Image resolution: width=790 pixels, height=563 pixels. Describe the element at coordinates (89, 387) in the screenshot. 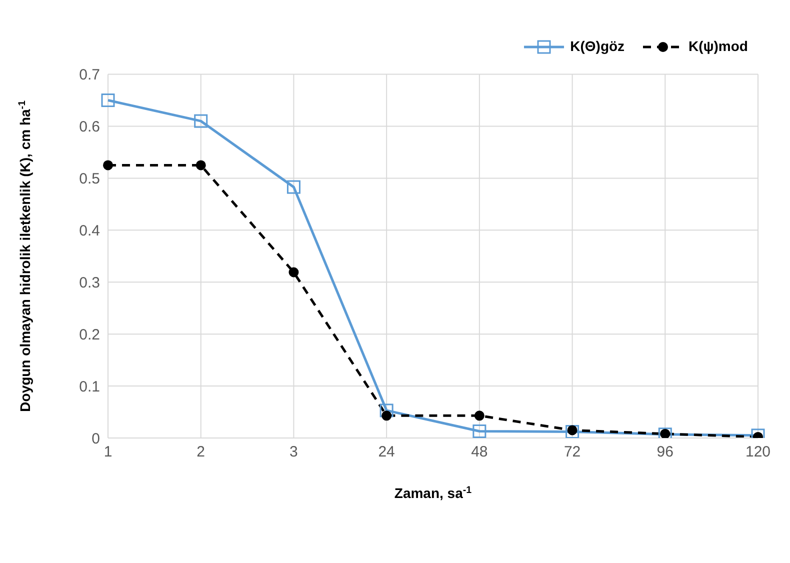

I see `y-tick-label: 0.1` at that location.